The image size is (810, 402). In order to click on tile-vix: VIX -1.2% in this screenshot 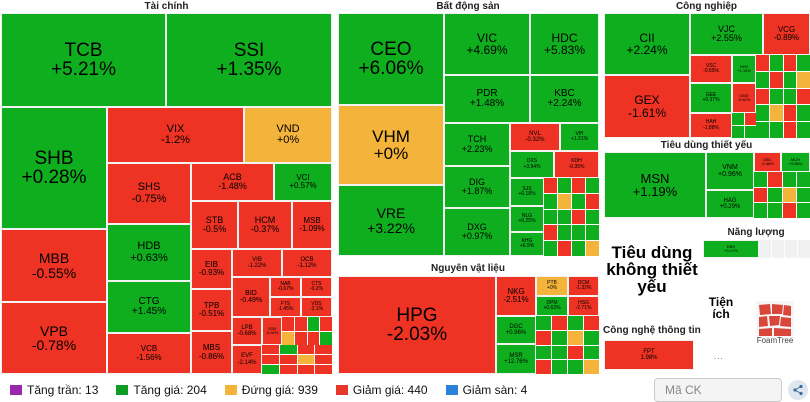, I will do `click(175, 135)`.